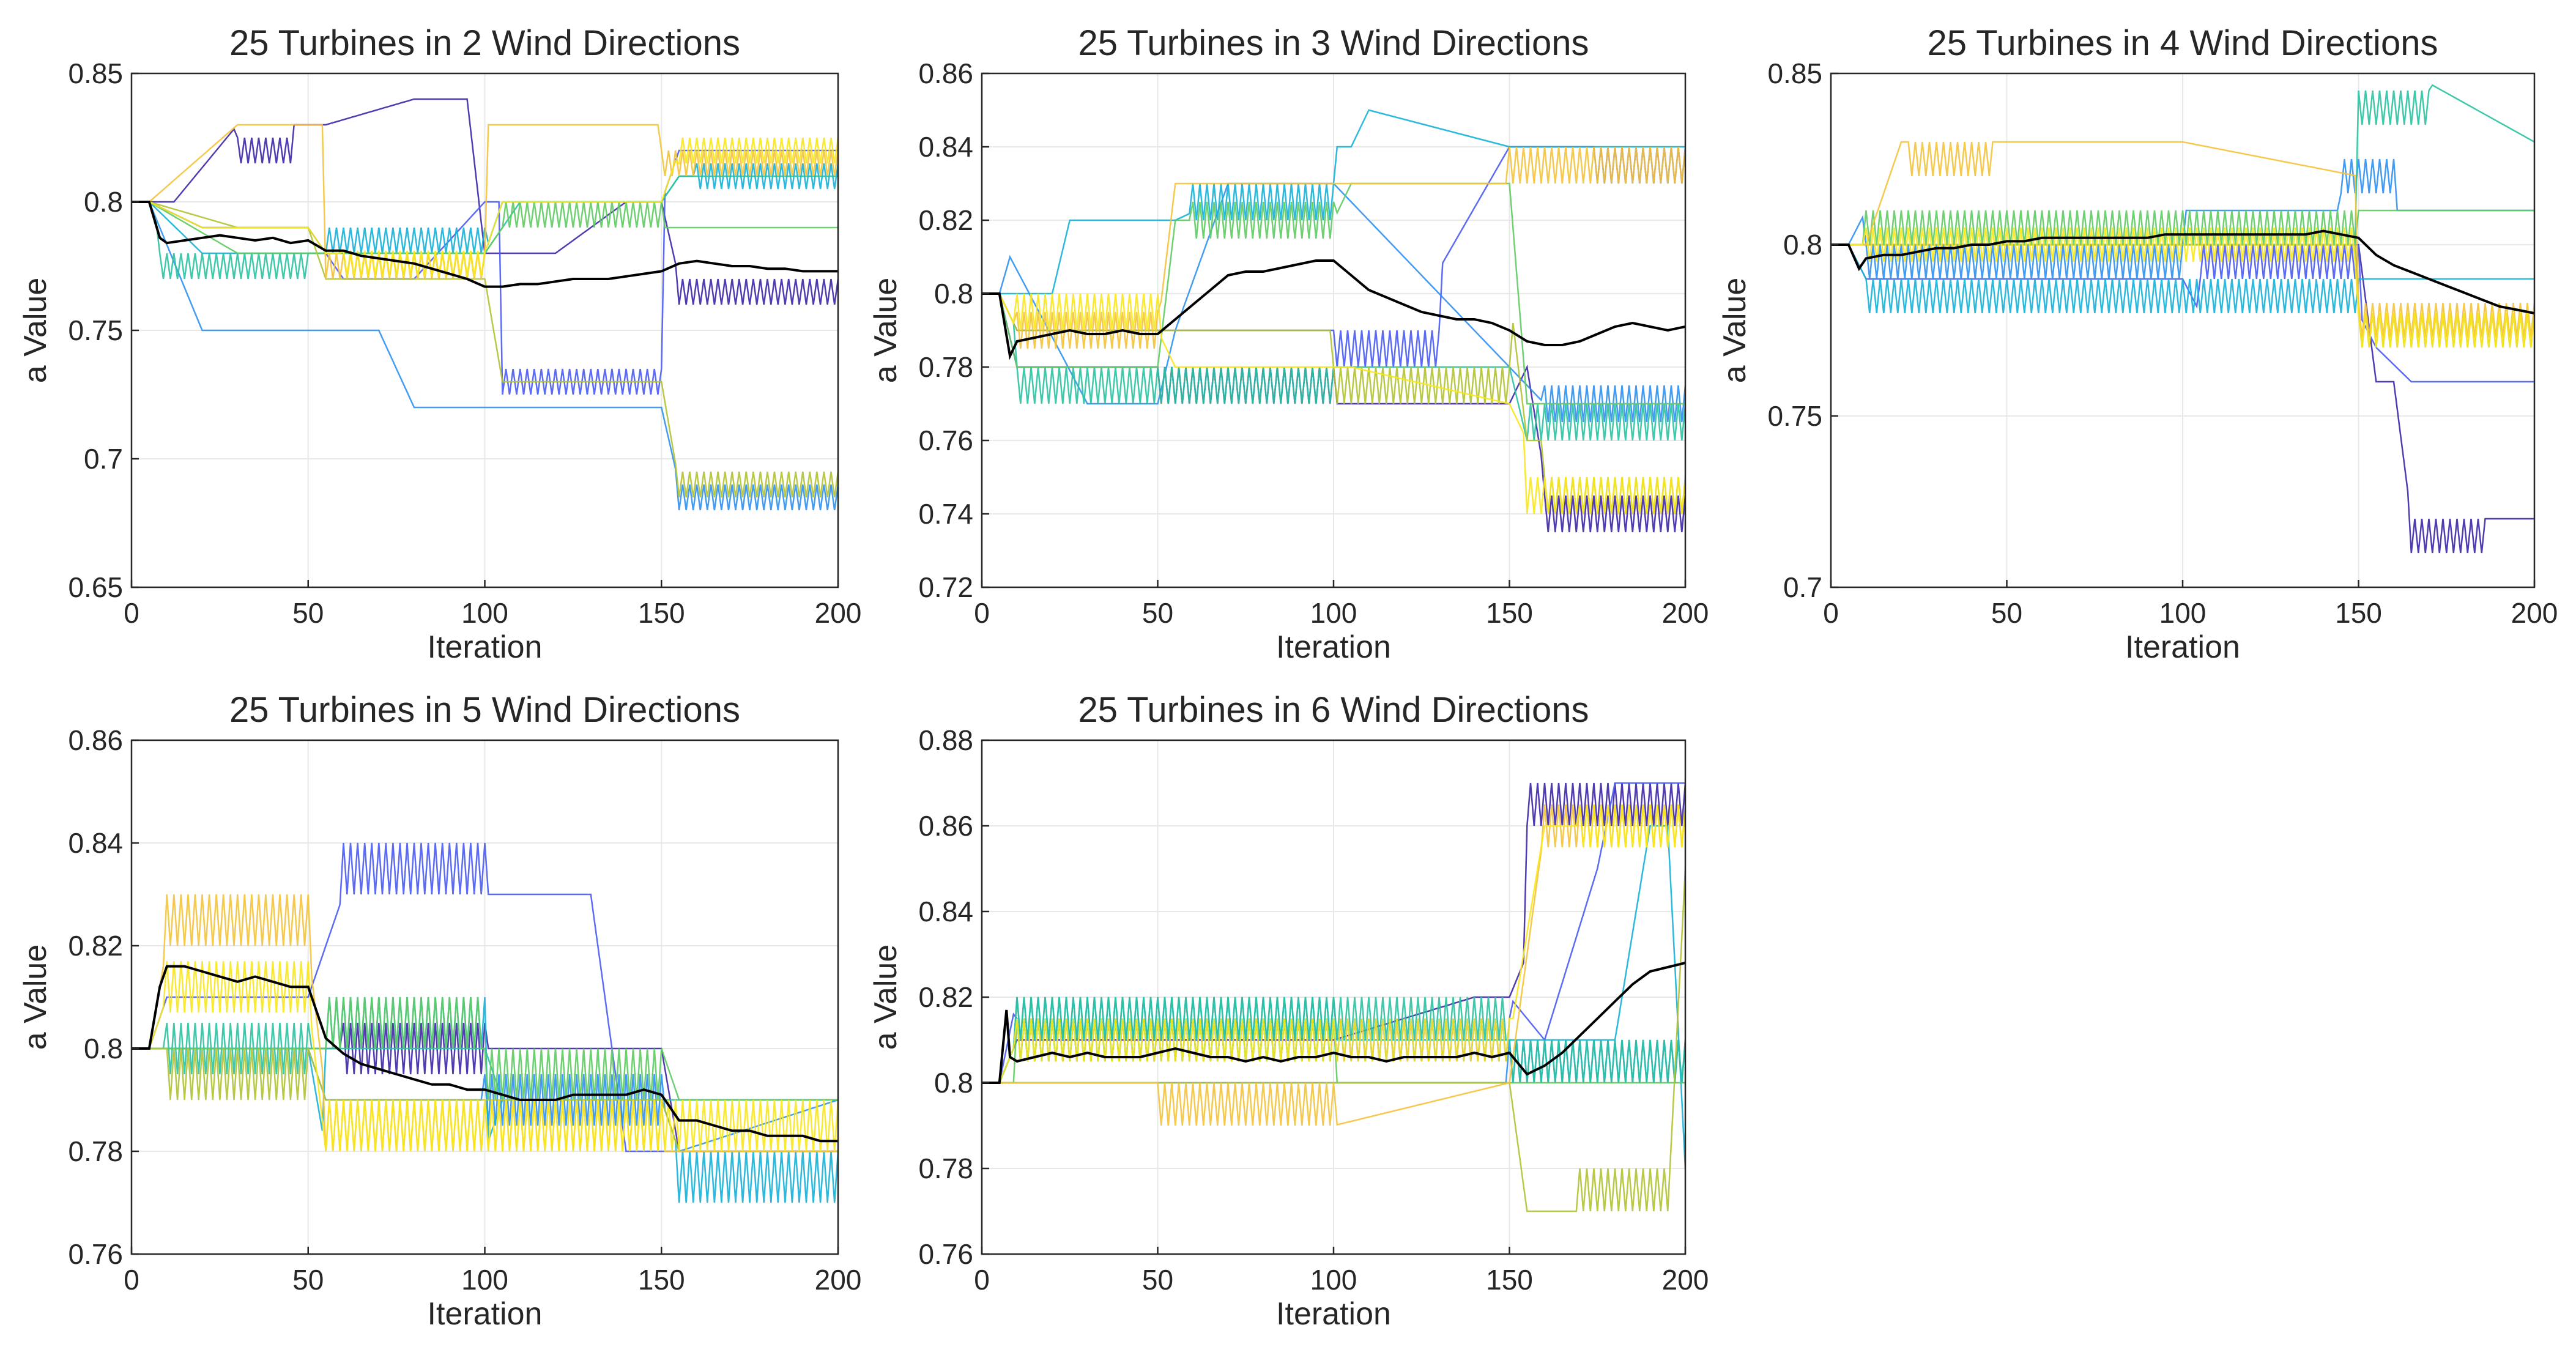  I want to click on chart-title: 25 Turbines in 5 Wind Directions, so click(484, 710).